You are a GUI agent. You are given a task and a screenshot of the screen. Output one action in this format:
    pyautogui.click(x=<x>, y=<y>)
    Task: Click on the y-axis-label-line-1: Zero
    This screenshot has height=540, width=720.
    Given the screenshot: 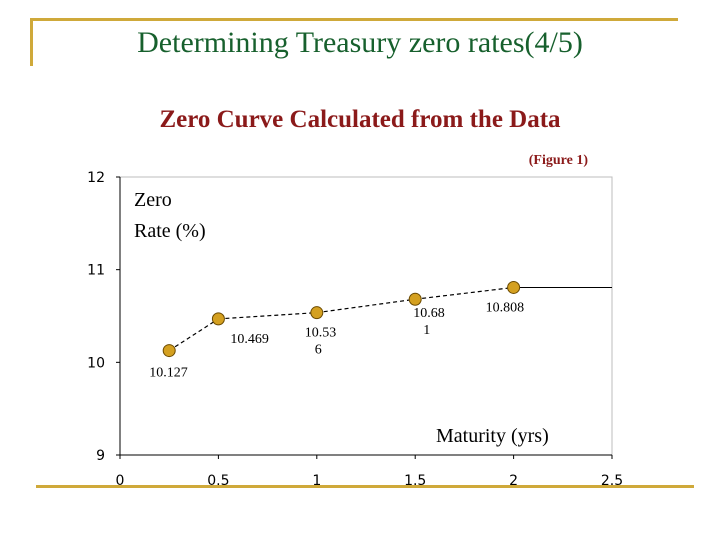 What is the action you would take?
    pyautogui.click(x=153, y=200)
    